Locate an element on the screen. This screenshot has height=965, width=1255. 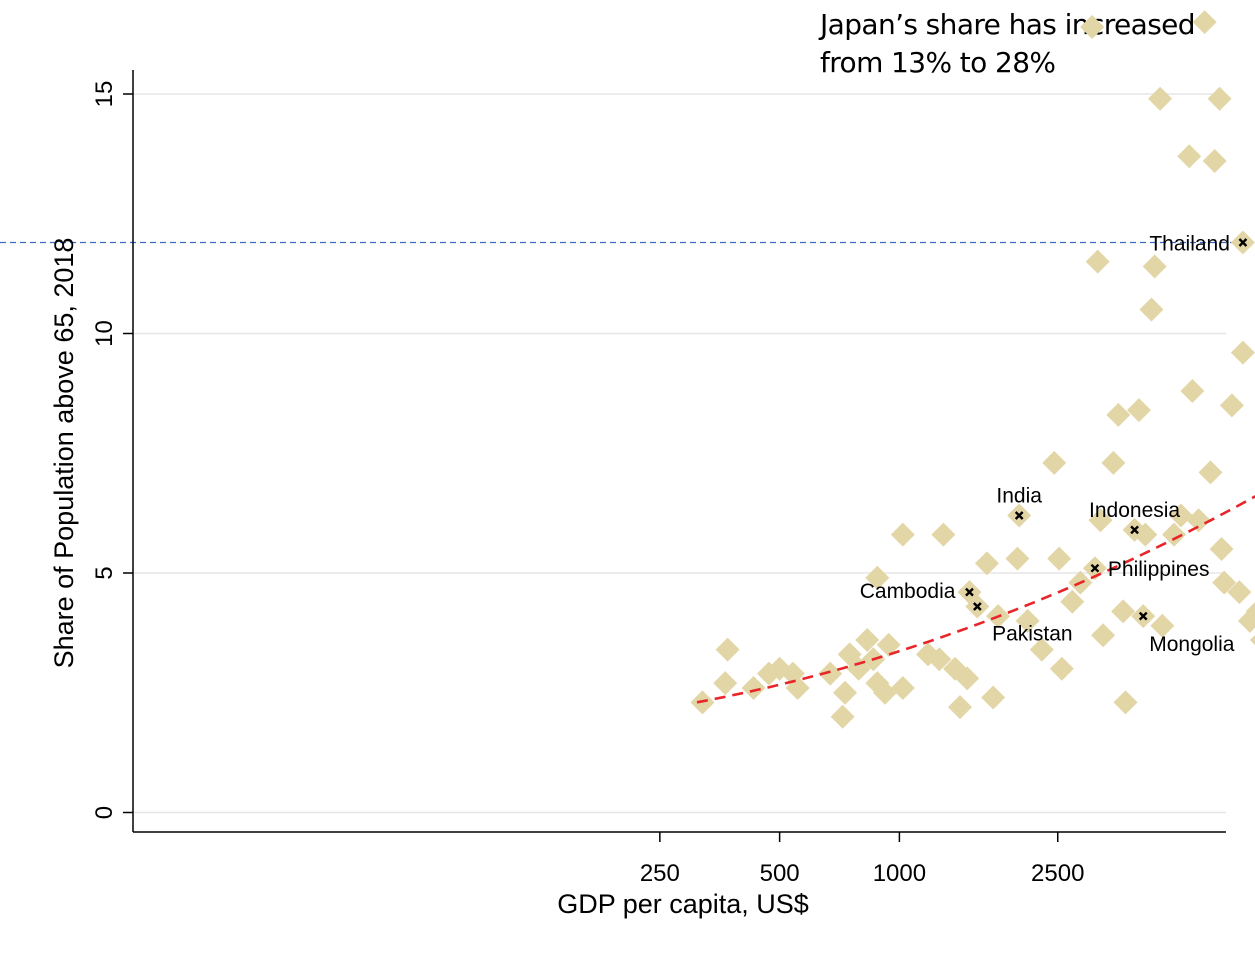
y-tick-label: 15 is located at coordinates (104, 94).